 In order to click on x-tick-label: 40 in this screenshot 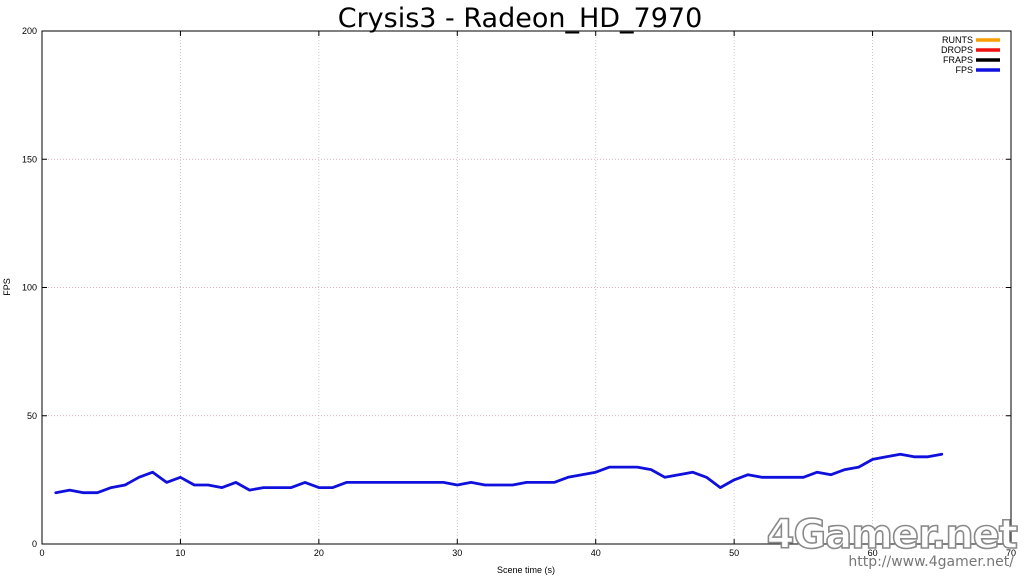, I will do `click(596, 553)`.